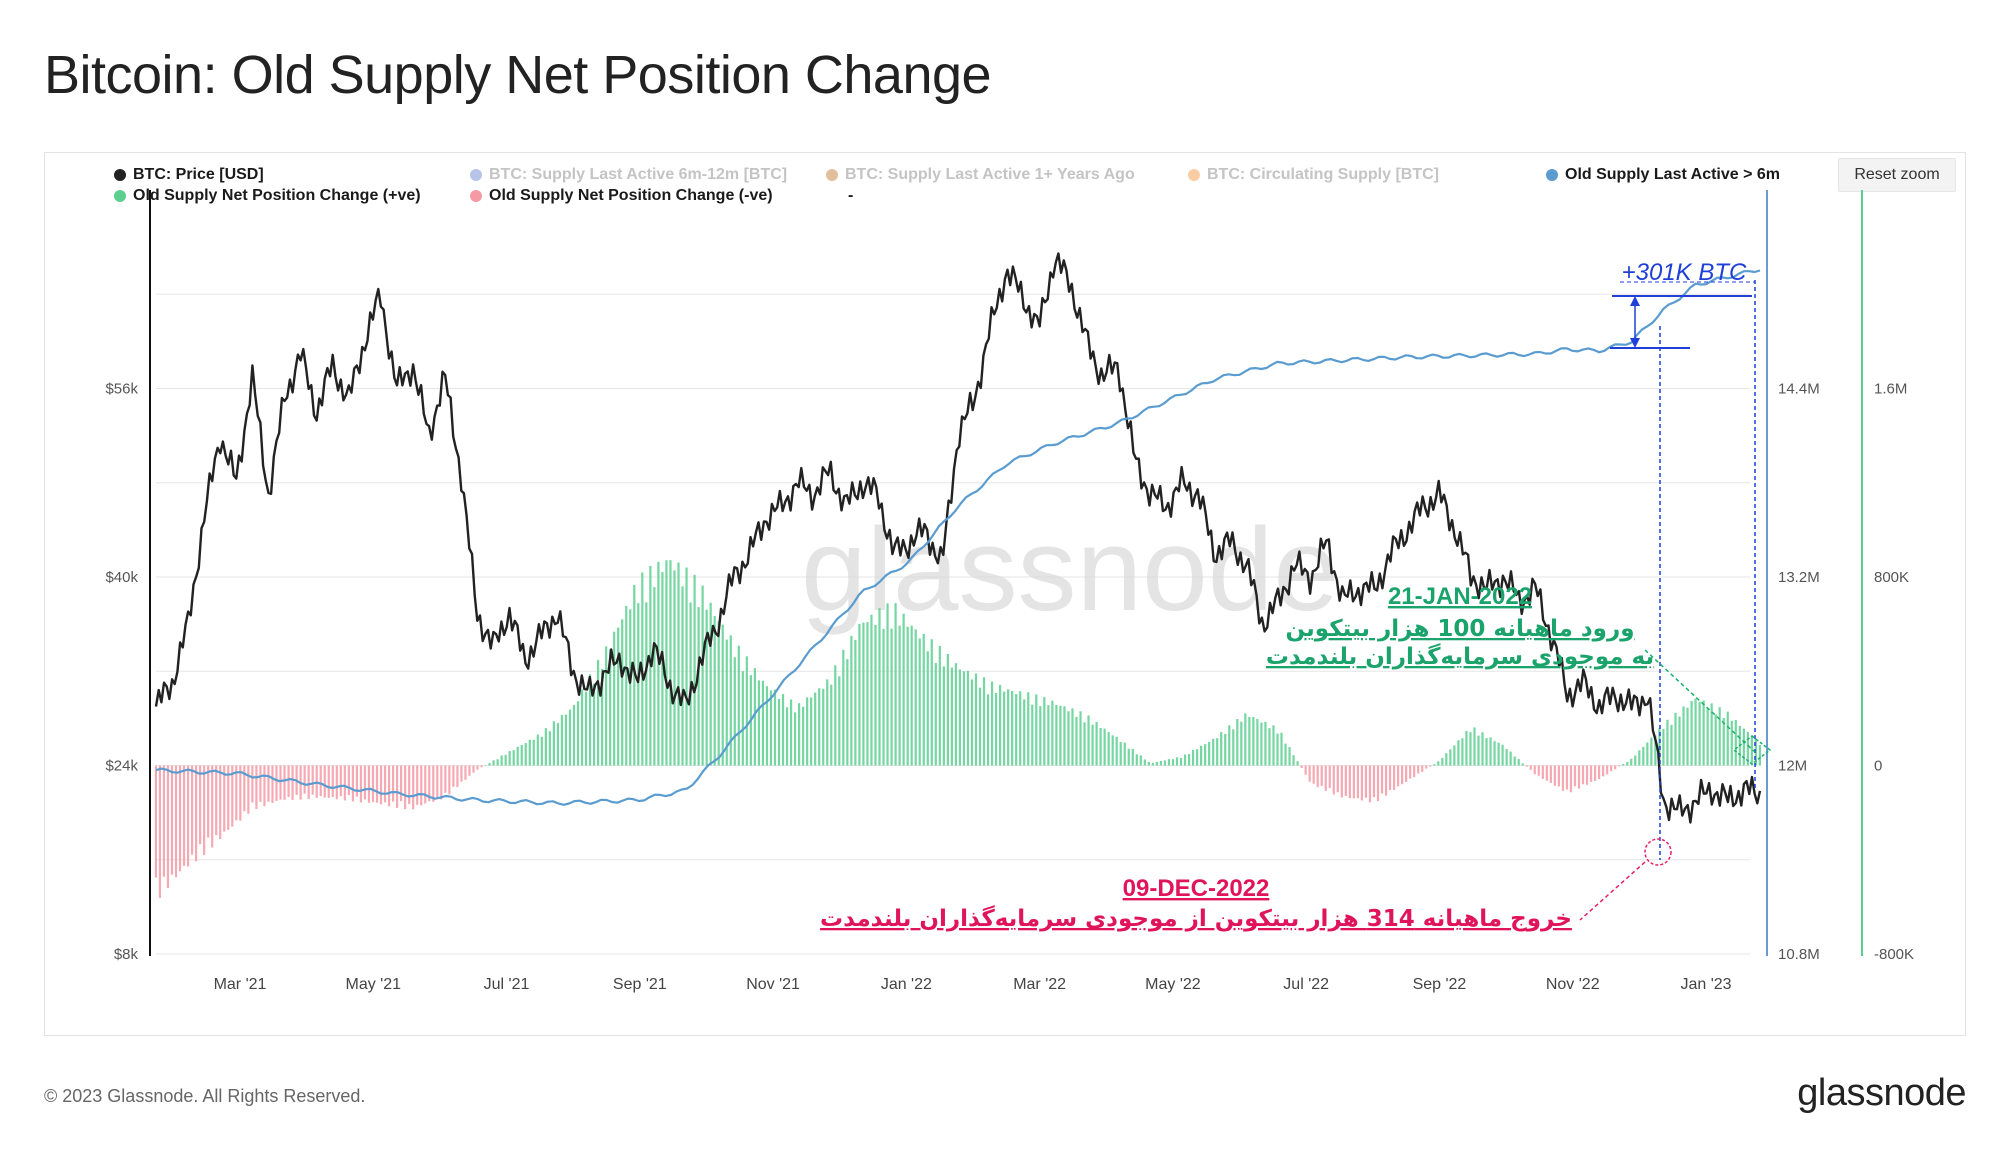 Image resolution: width=2000 pixels, height=1152 pixels. What do you see at coordinates (1799, 954) in the screenshot?
I see `supply-tick-label: 10.8M` at bounding box center [1799, 954].